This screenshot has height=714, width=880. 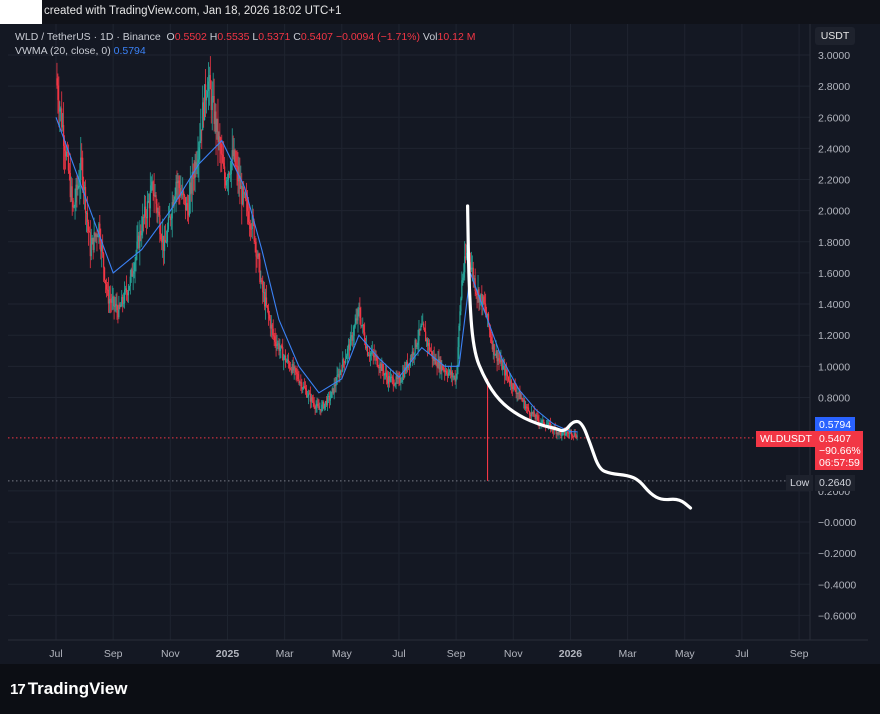 I want to click on y-tick-label: 2.0000, so click(x=834, y=212).